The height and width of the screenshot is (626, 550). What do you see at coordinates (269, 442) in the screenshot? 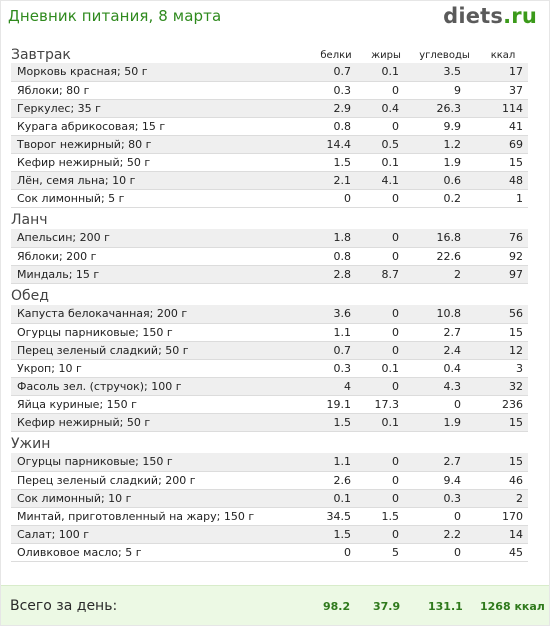
I see `meal-heading-row: Ужин` at bounding box center [269, 442].